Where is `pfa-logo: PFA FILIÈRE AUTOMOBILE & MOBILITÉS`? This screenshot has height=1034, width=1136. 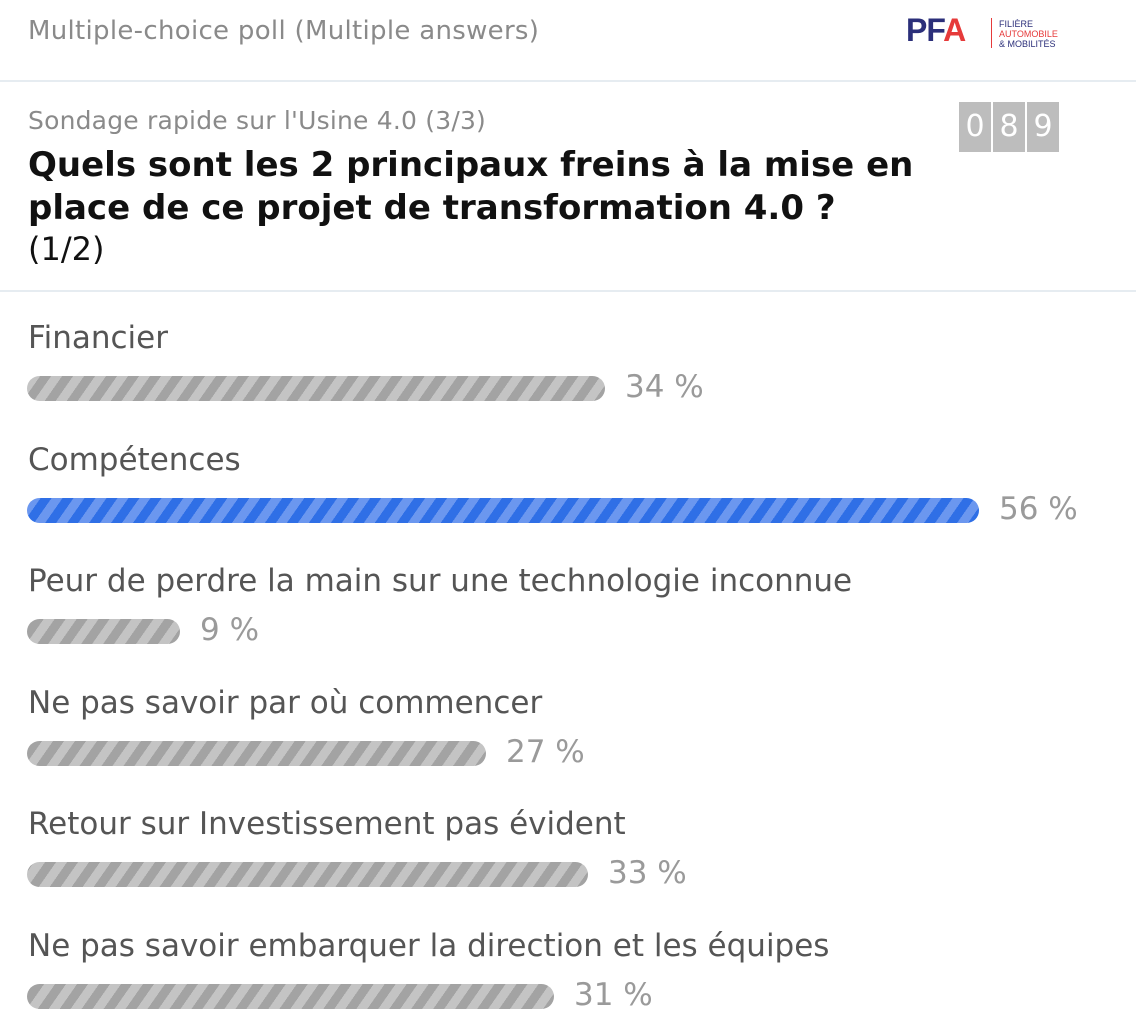
pfa-logo: PFA FILIÈRE AUTOMOBILE & MOBILITÉS is located at coordinates (986, 30).